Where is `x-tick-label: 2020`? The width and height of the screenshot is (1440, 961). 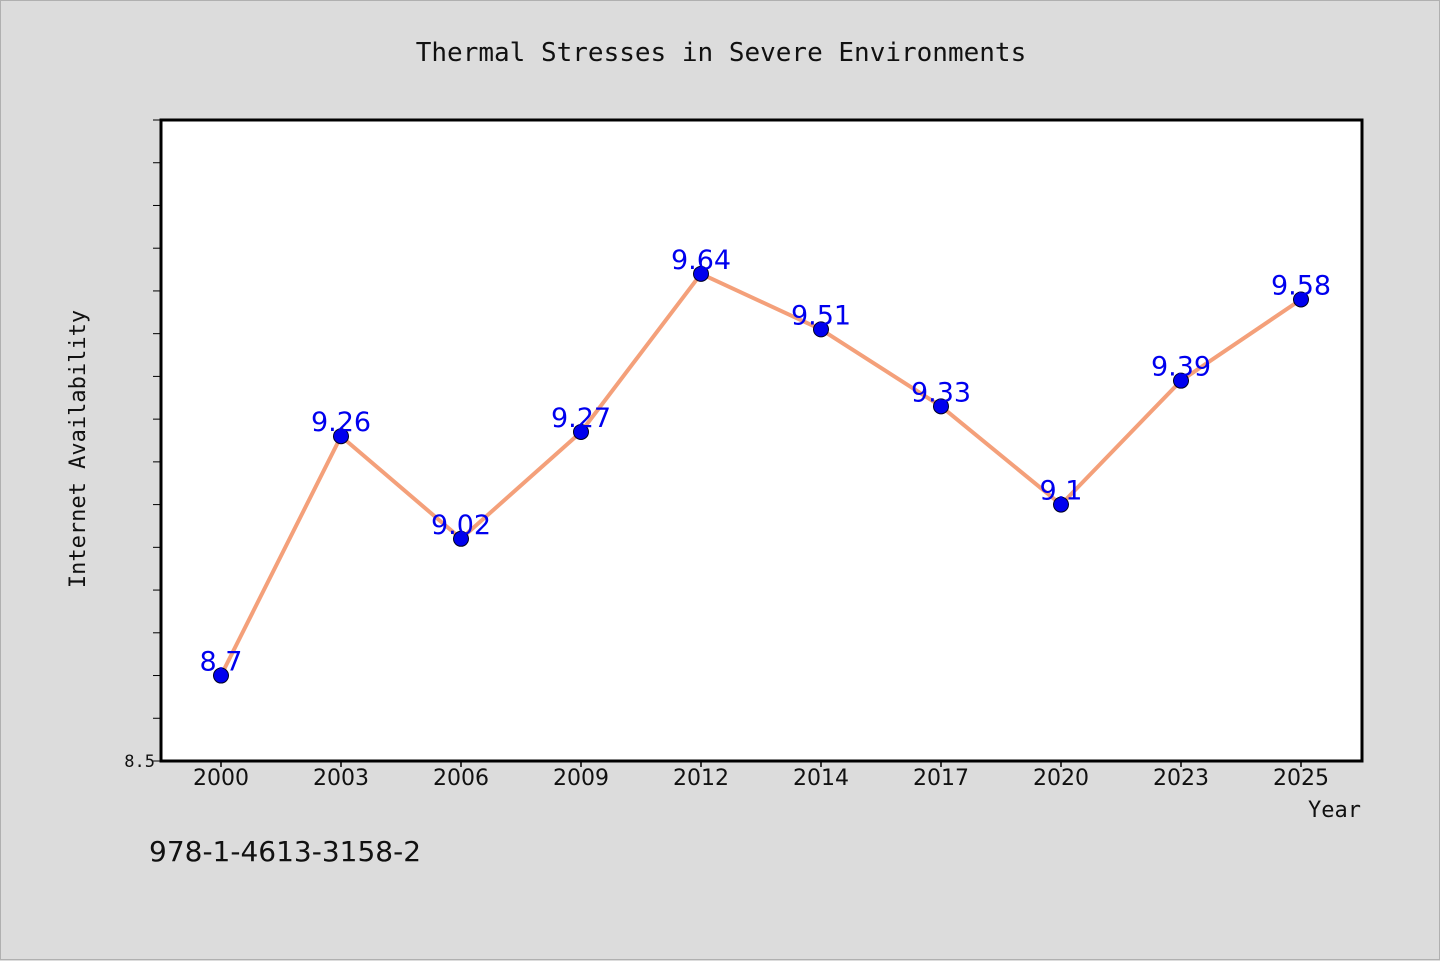 x-tick-label: 2020 is located at coordinates (1061, 778).